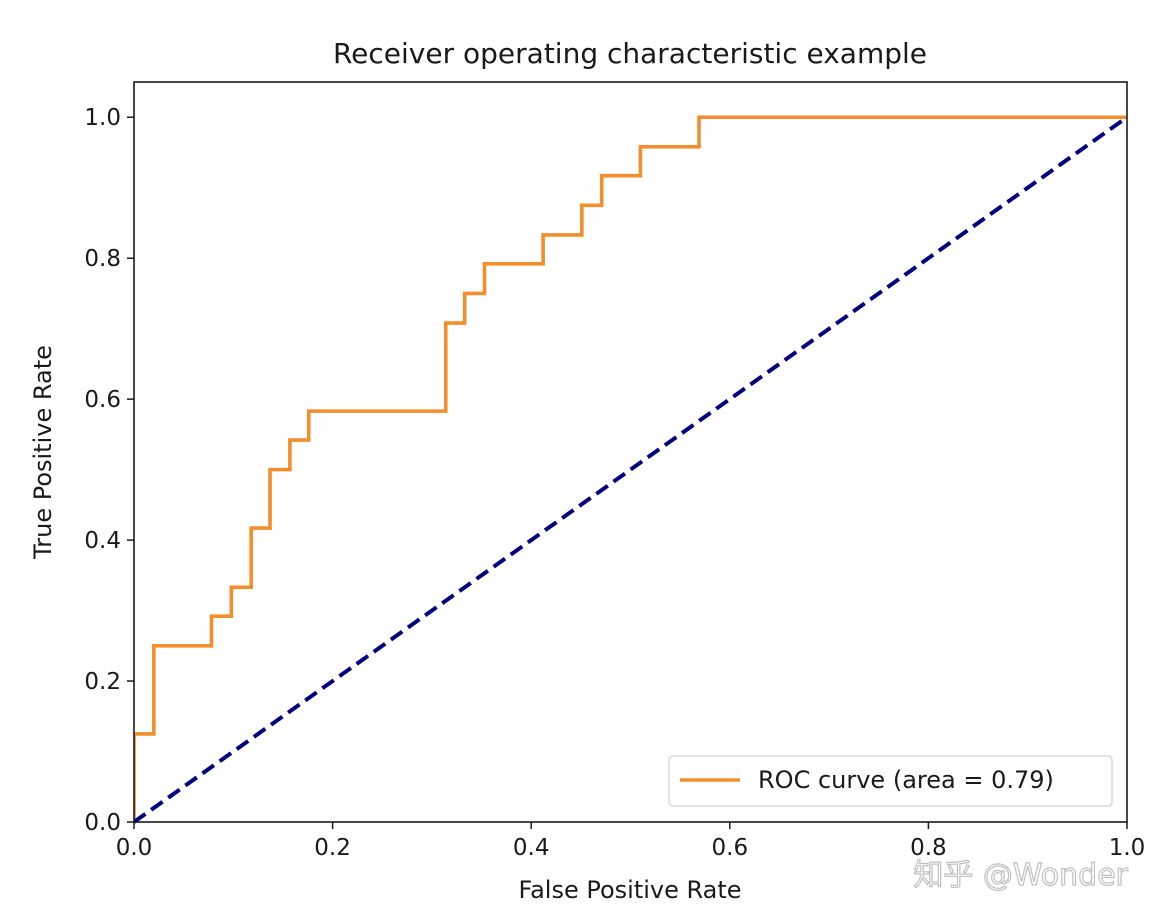 The height and width of the screenshot is (920, 1158). Describe the element at coordinates (928, 848) in the screenshot. I see `x-tick-label: 0.8` at that location.